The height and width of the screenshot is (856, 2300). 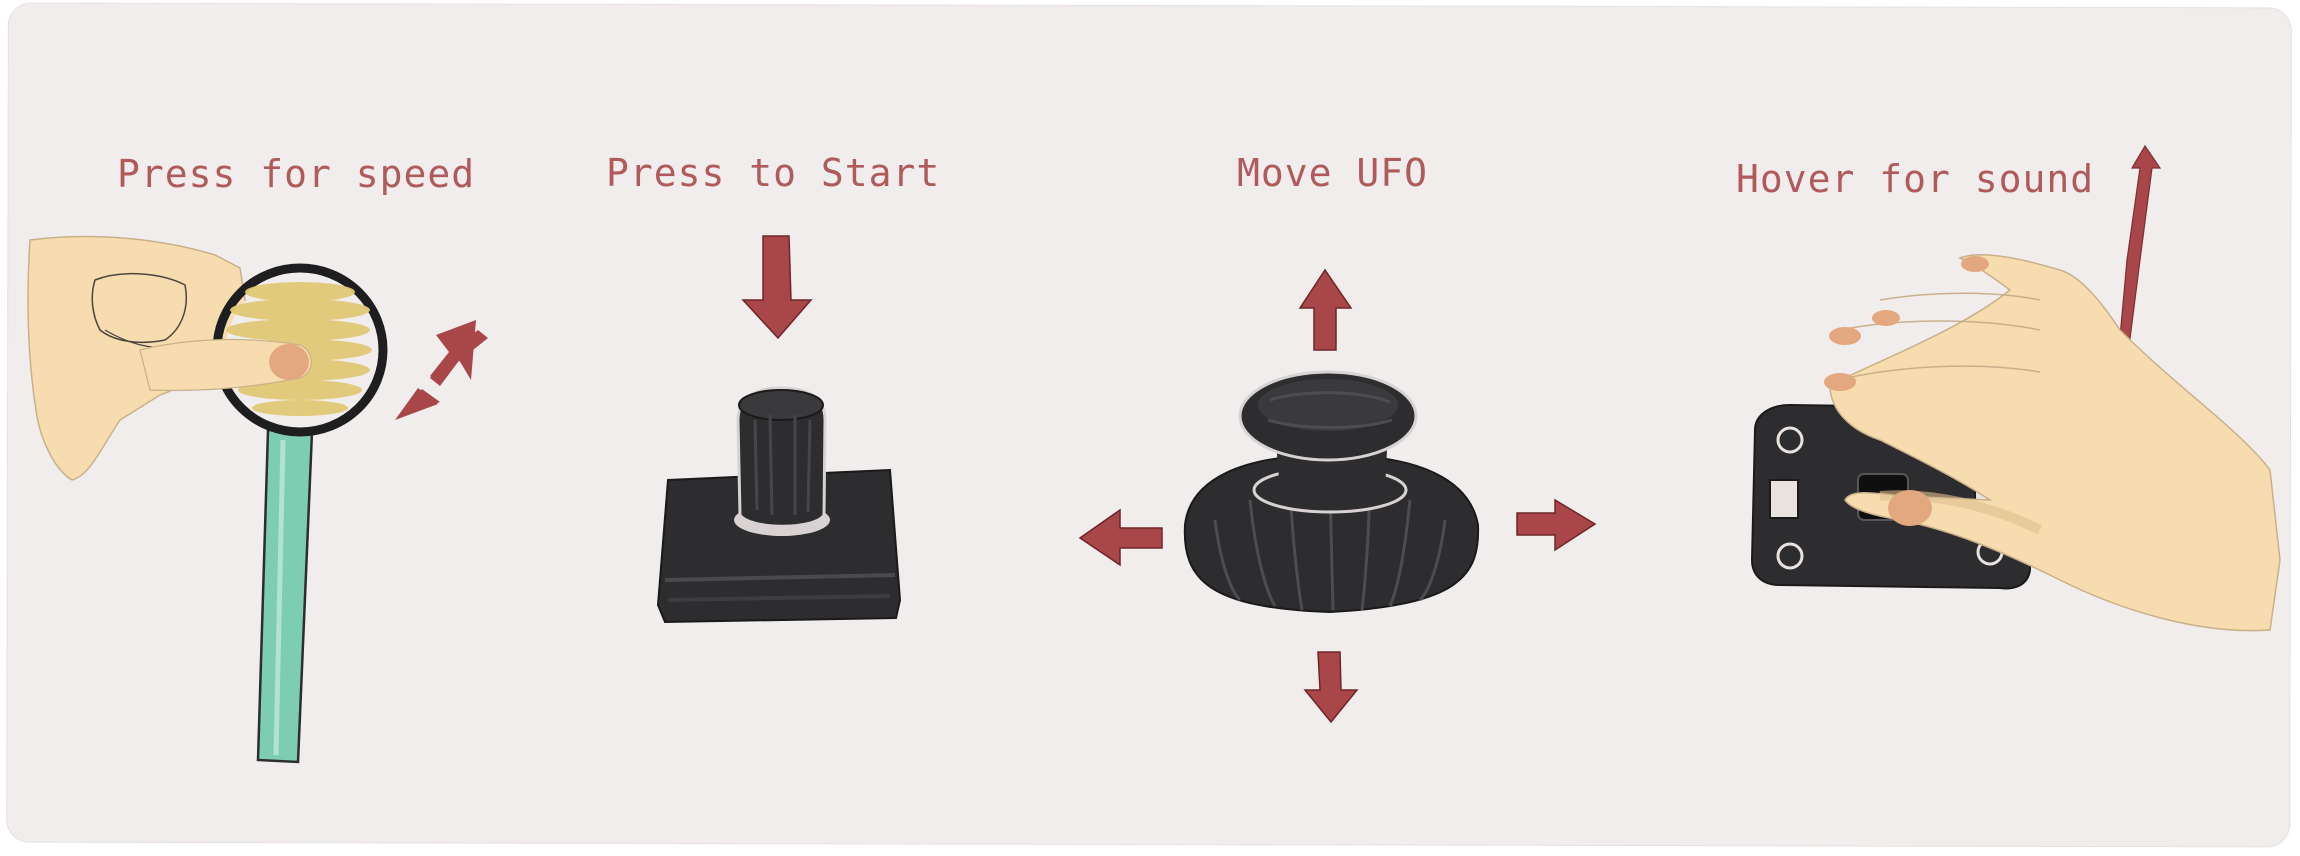 What do you see at coordinates (1120, 537) in the screenshot?
I see `arrow-left-icon` at bounding box center [1120, 537].